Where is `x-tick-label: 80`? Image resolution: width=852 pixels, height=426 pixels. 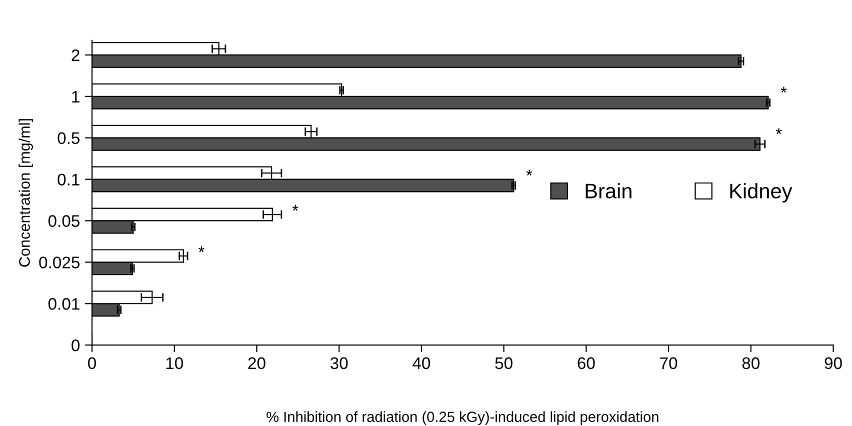
x-tick-label: 80 is located at coordinates (751, 363).